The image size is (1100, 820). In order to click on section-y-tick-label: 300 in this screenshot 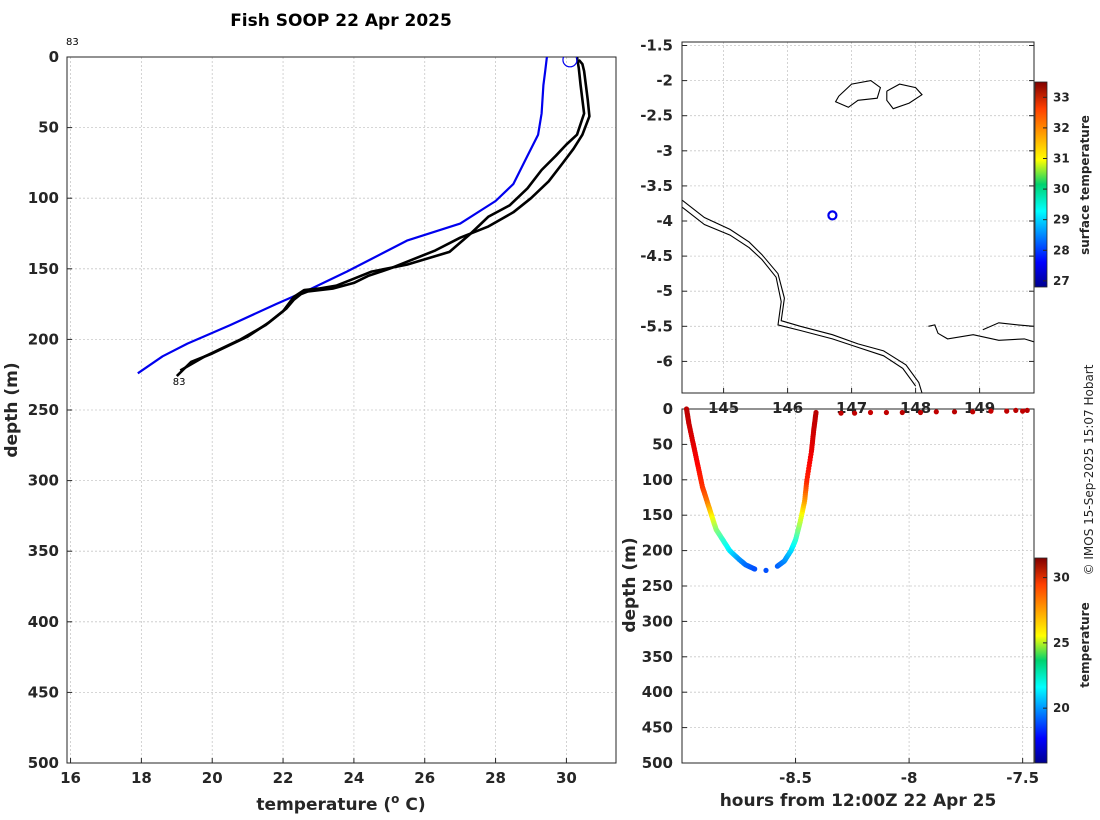, I will do `click(657, 621)`.